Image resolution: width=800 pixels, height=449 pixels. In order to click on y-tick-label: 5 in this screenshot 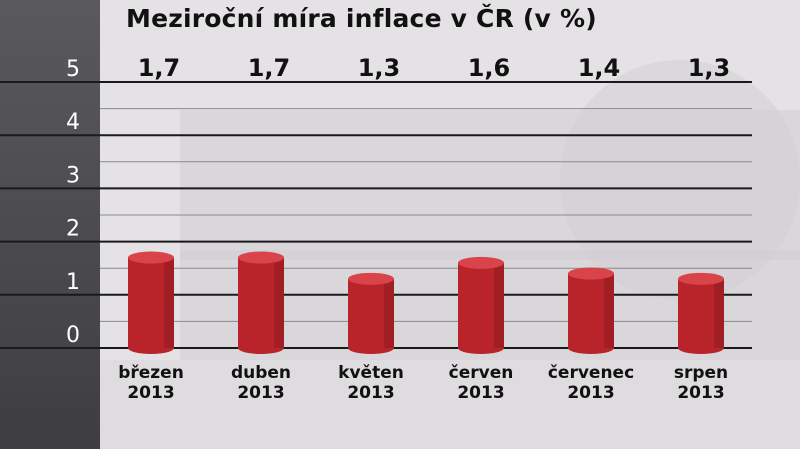, I will do `click(73, 69)`.